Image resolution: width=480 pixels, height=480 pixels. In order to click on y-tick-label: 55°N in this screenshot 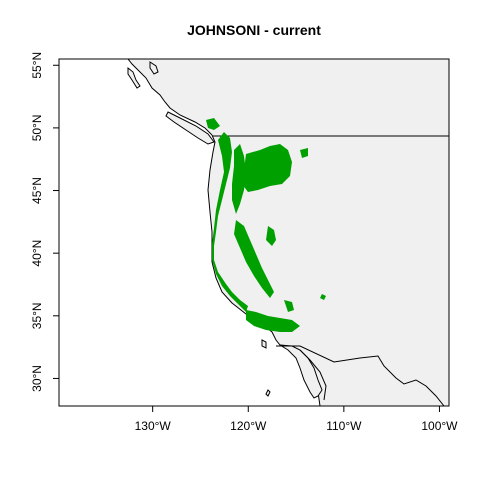, I will do `click(37, 65)`.